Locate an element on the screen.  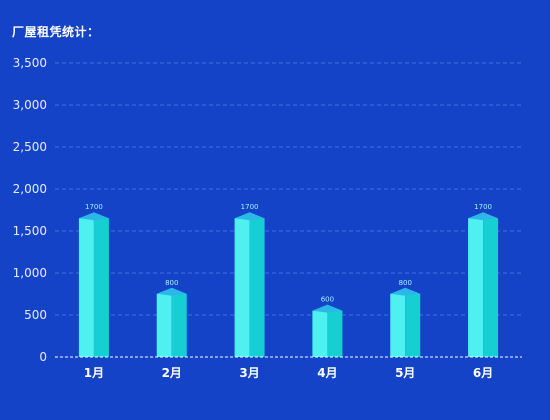
y-tick-label: 3,500 is located at coordinates (30, 63).